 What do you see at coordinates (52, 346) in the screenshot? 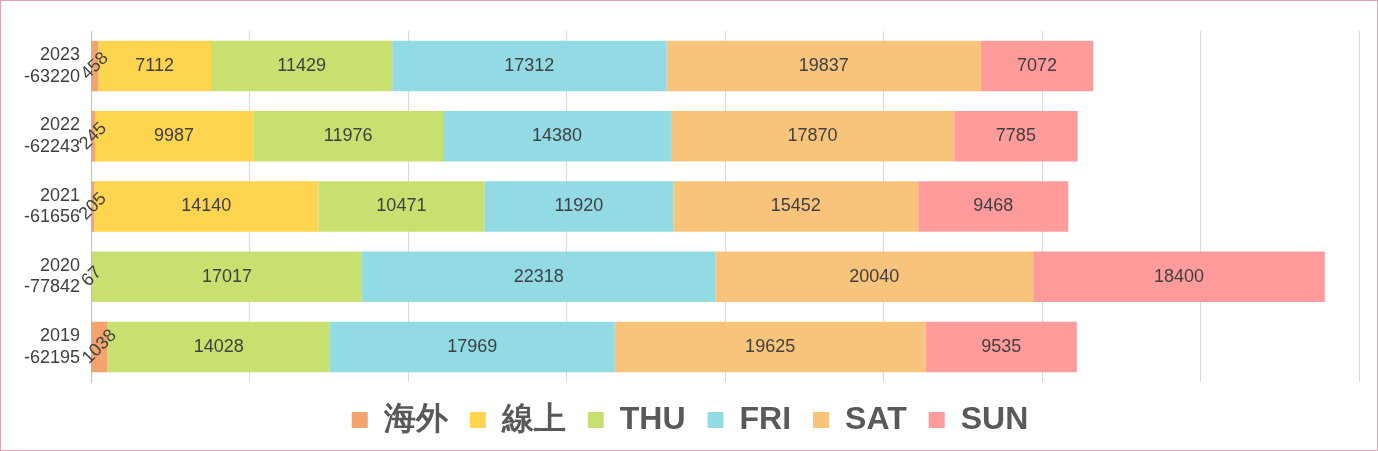
I see `y-tick-label: 2019 -62195` at bounding box center [52, 346].